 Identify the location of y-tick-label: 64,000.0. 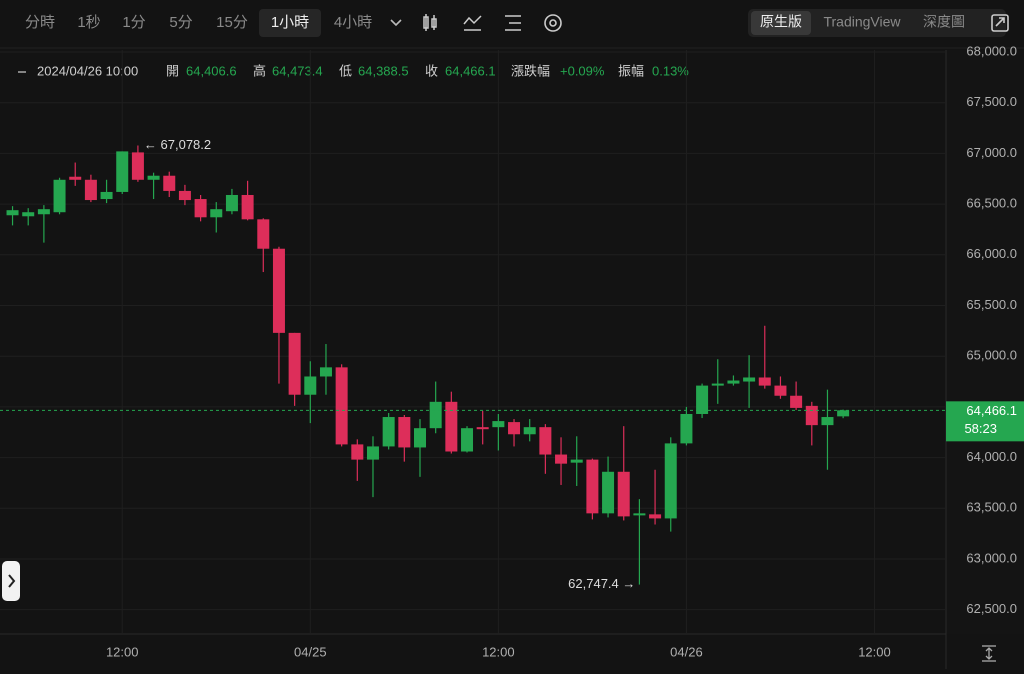
(991, 456).